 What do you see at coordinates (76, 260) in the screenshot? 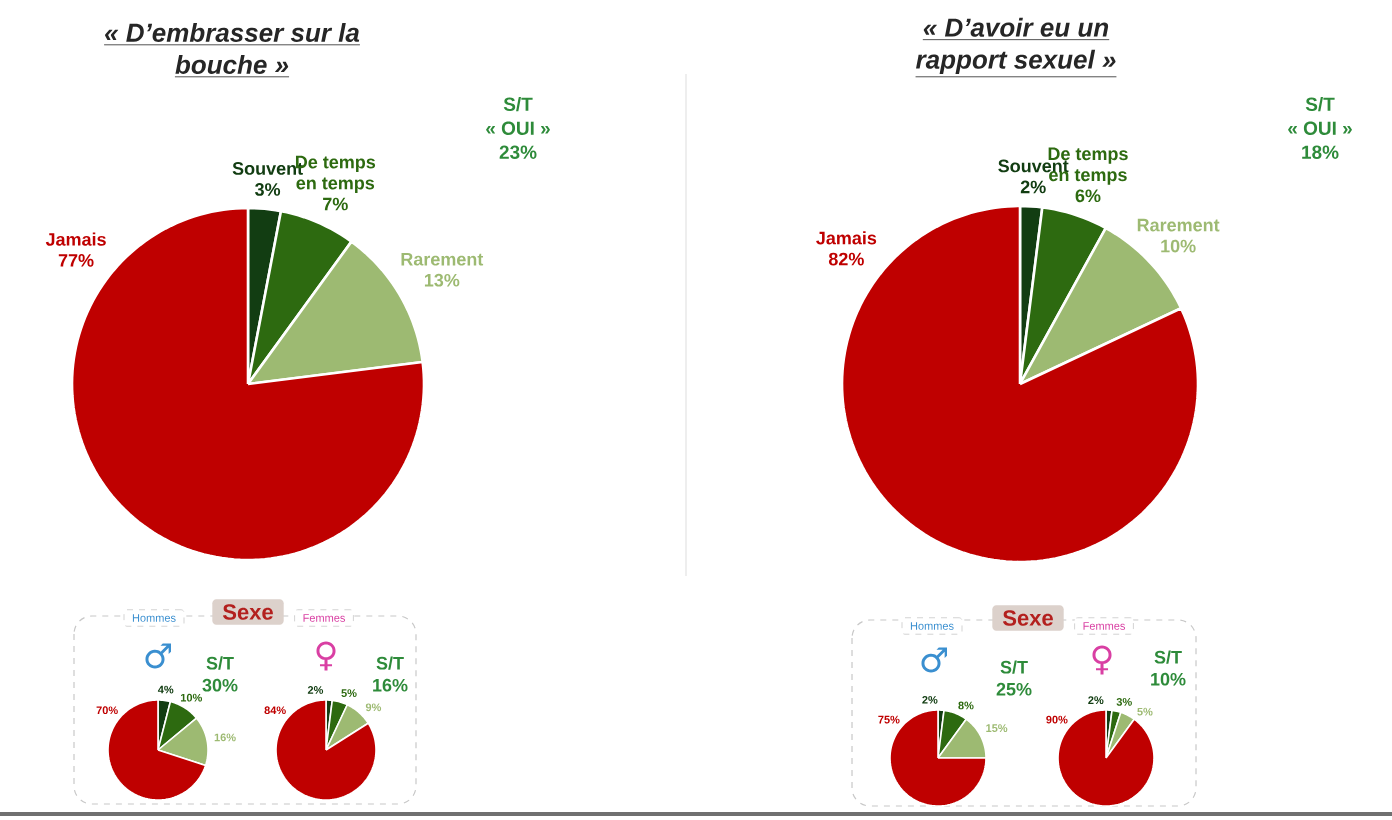
I see `data-label: 77%` at bounding box center [76, 260].